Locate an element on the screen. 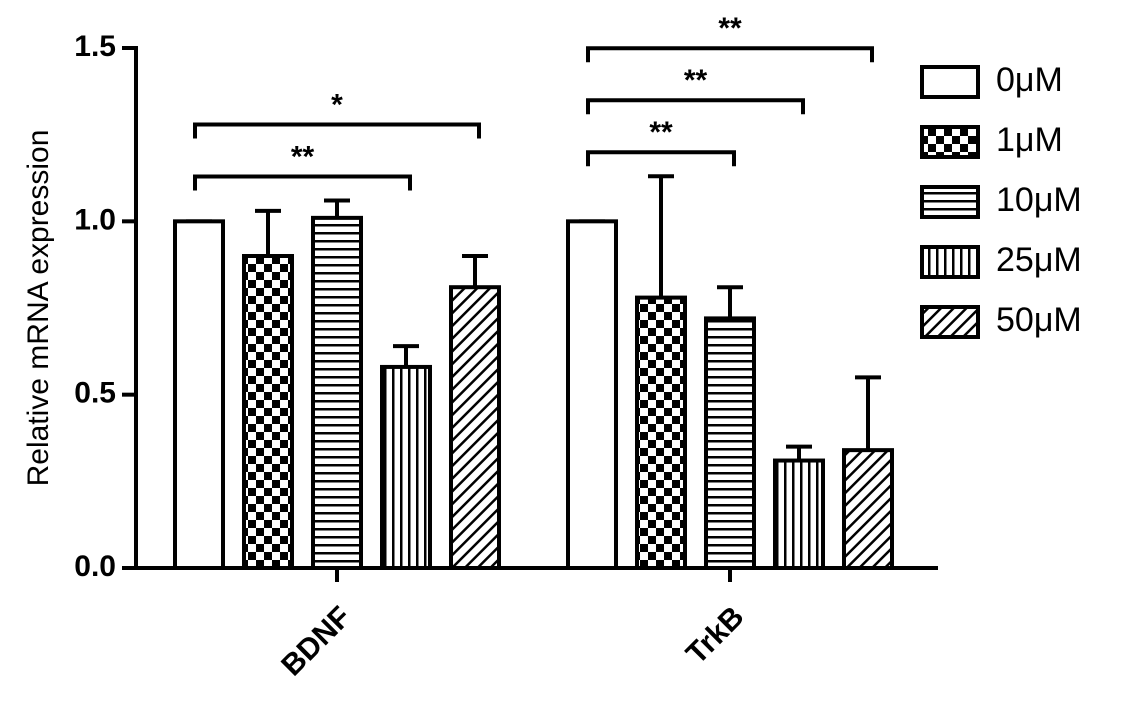 This screenshot has height=720, width=1128. legend-label: 10μM is located at coordinates (1039, 200).